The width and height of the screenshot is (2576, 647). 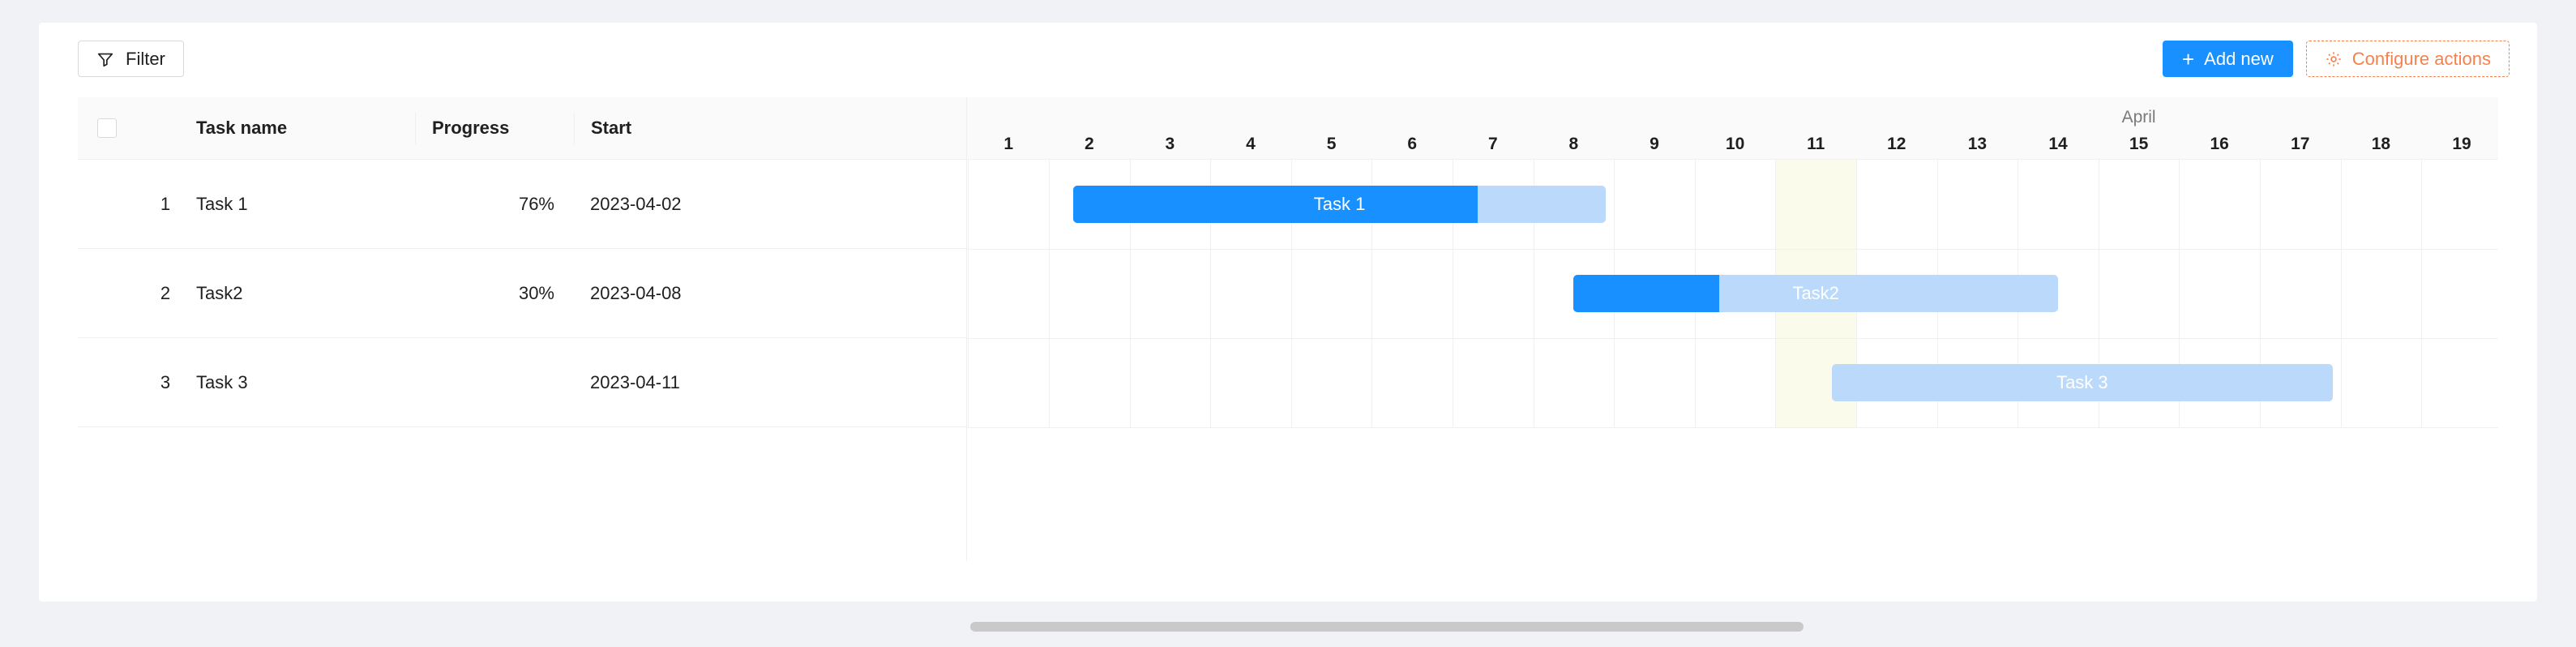 I want to click on row-start-cell: 2023-04-02, so click(x=636, y=203).